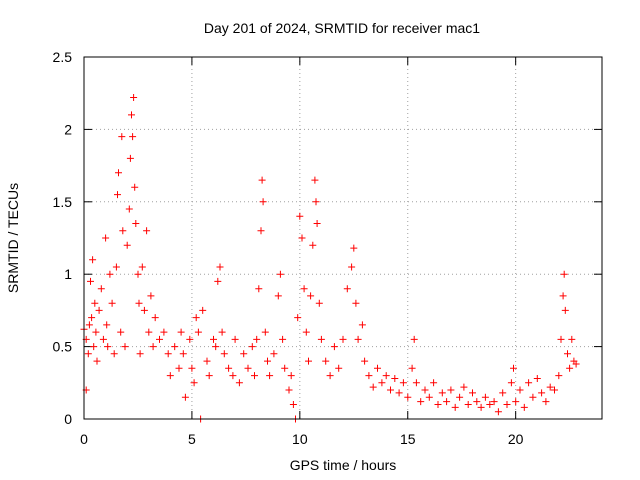  Describe the element at coordinates (63, 347) in the screenshot. I see `y-tick-label: 0.5` at that location.